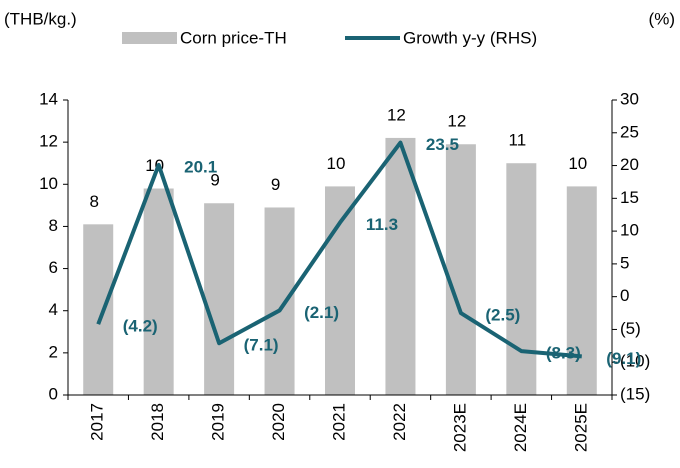  I want to click on bar-label: 8, so click(93, 201).